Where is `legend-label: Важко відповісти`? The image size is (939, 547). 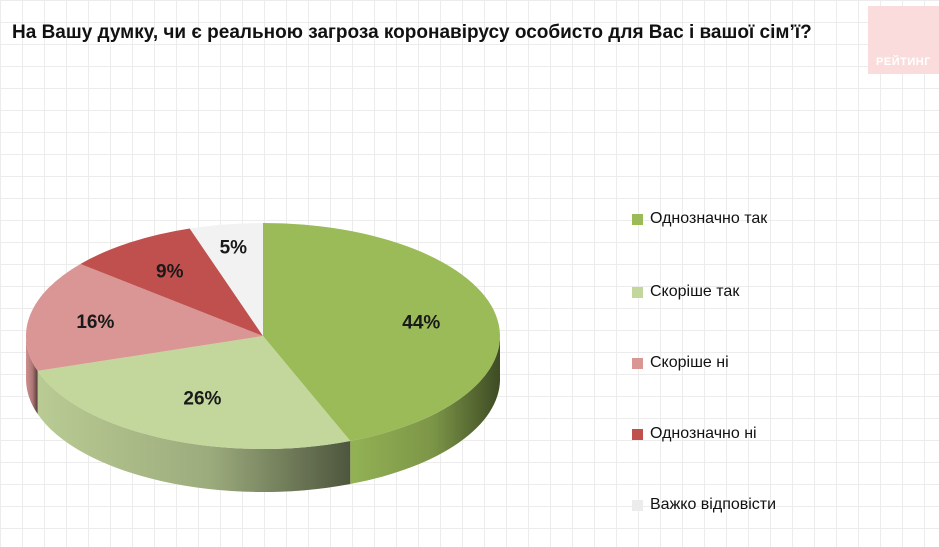 legend-label: Важко відповісти is located at coordinates (713, 504).